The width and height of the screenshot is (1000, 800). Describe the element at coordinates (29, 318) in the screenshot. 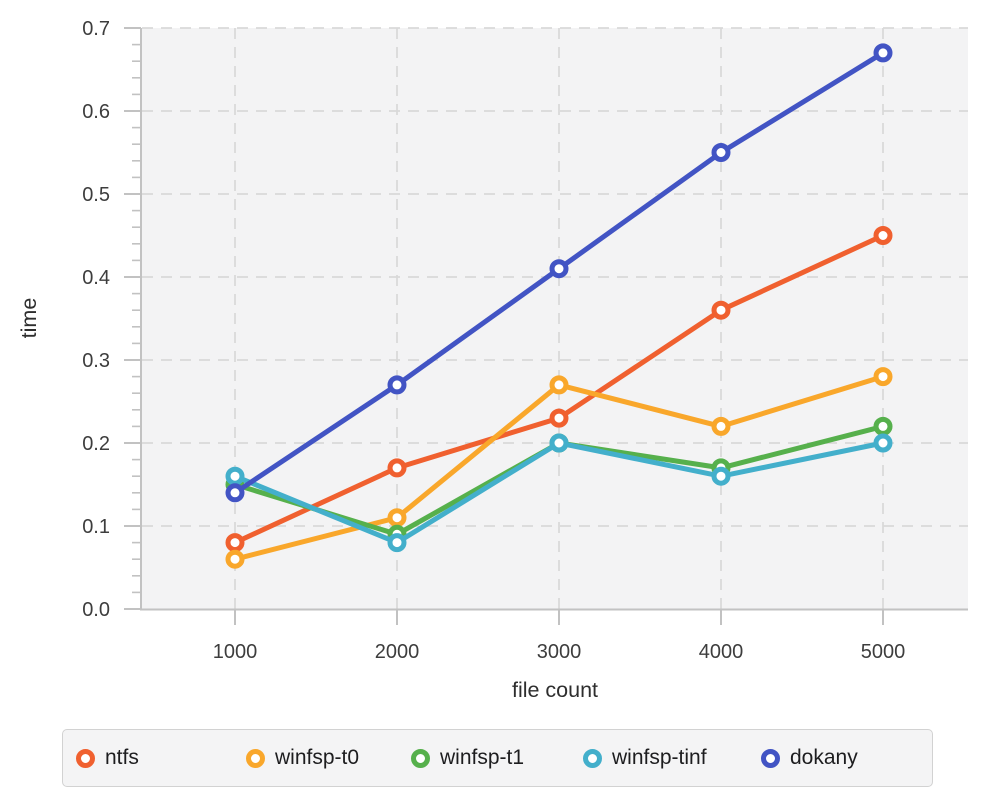

I see `y-axis-title: time` at that location.